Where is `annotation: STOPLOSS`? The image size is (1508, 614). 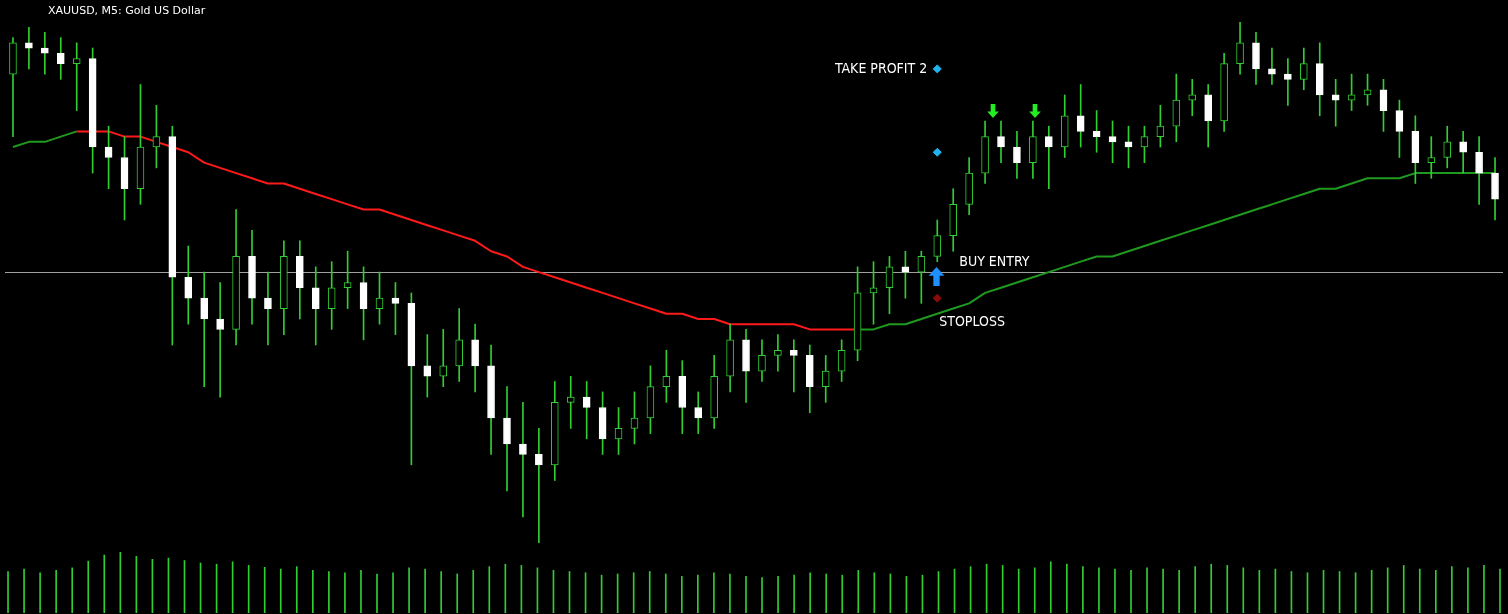
annotation: STOPLOSS is located at coordinates (972, 320).